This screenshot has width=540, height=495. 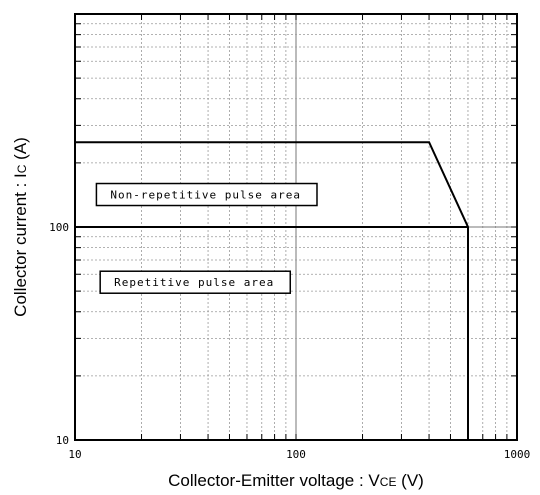 I want to click on annotation-label: Non-repetitive pulse area, so click(x=205, y=195).